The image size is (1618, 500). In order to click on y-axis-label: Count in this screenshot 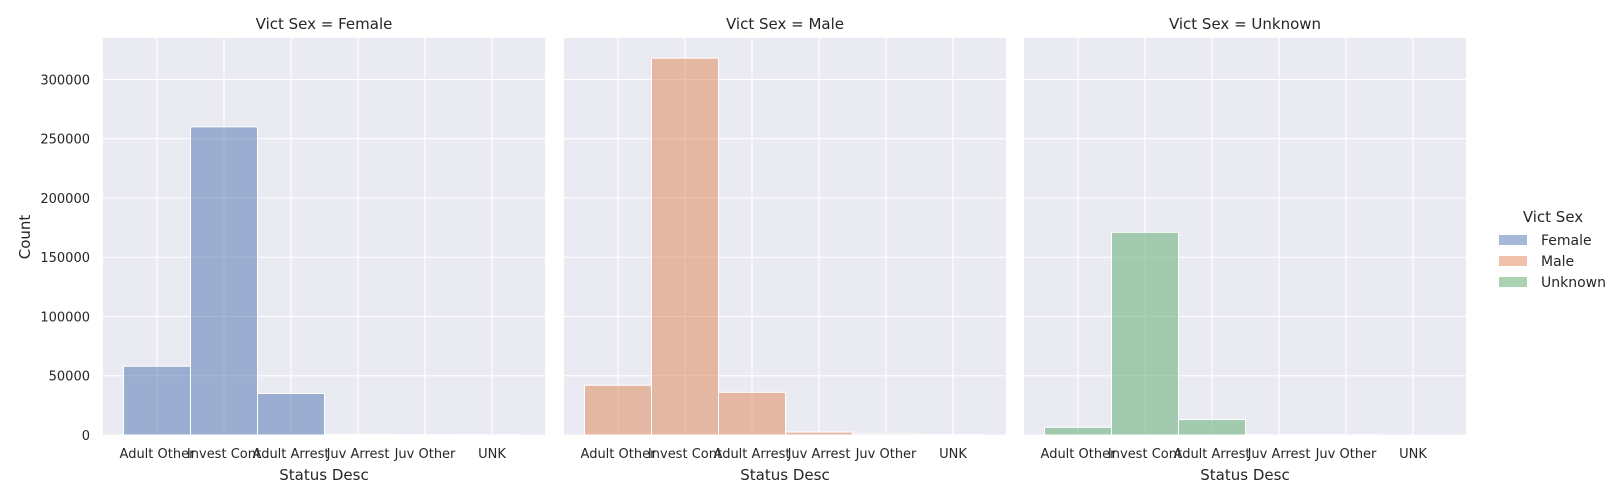, I will do `click(25, 237)`.